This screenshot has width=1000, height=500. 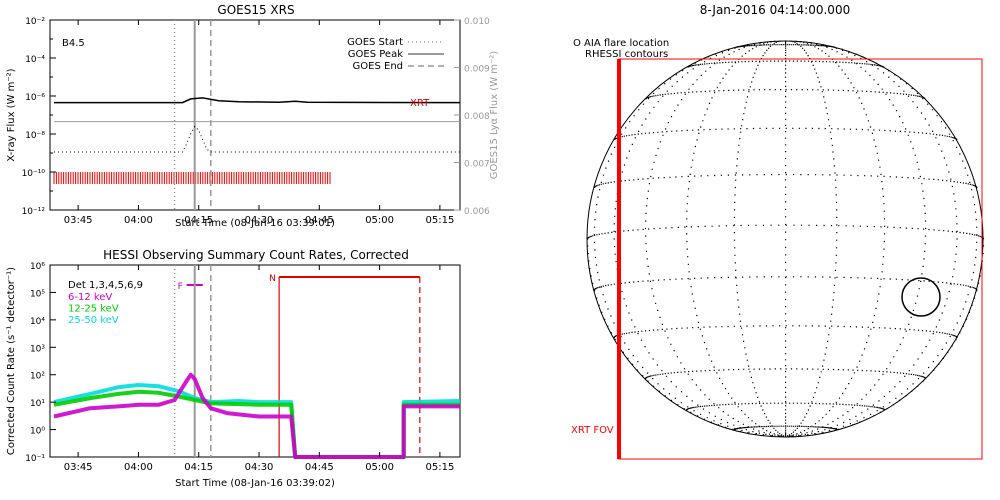 What do you see at coordinates (477, 212) in the screenshot?
I see `goes-y2-tick-label: 0.006` at bounding box center [477, 212].